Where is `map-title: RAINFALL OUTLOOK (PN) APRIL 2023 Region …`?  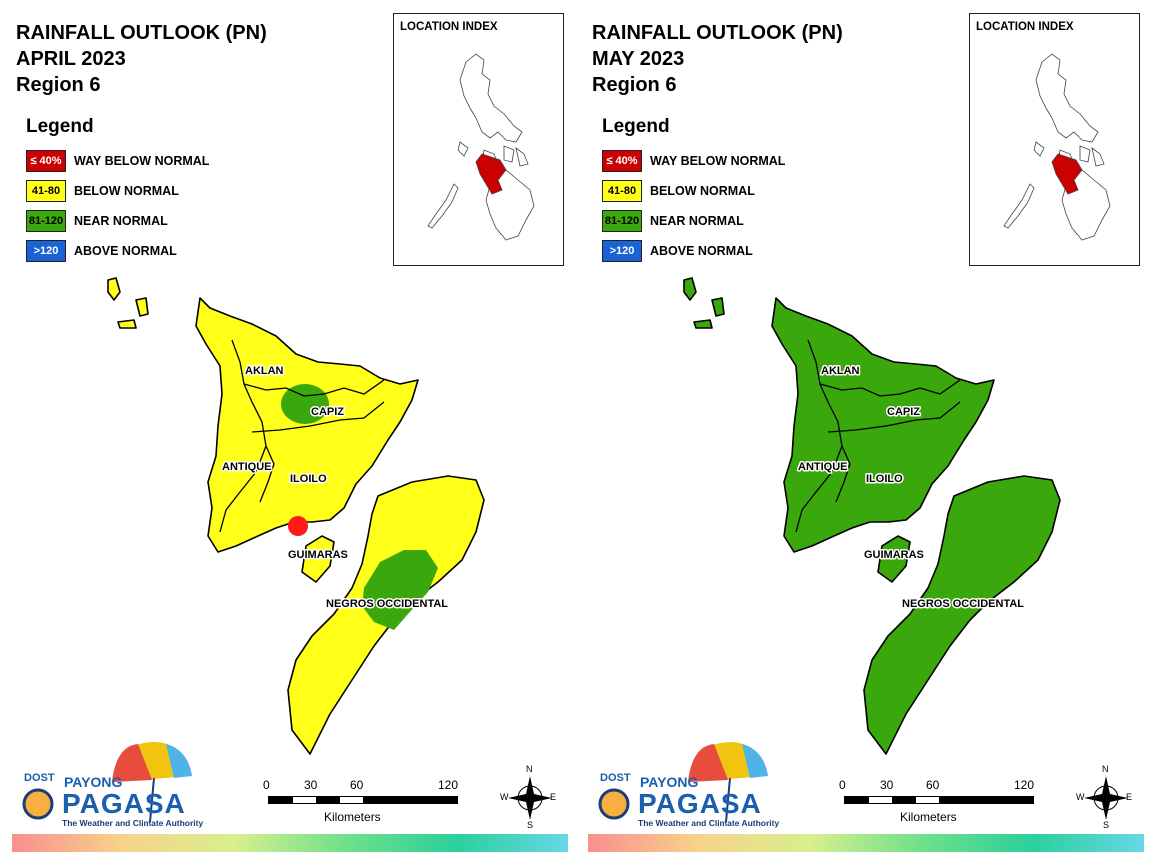
map-title: RAINFALL OUTLOOK (PN) APRIL 2023 Region … is located at coordinates (141, 59).